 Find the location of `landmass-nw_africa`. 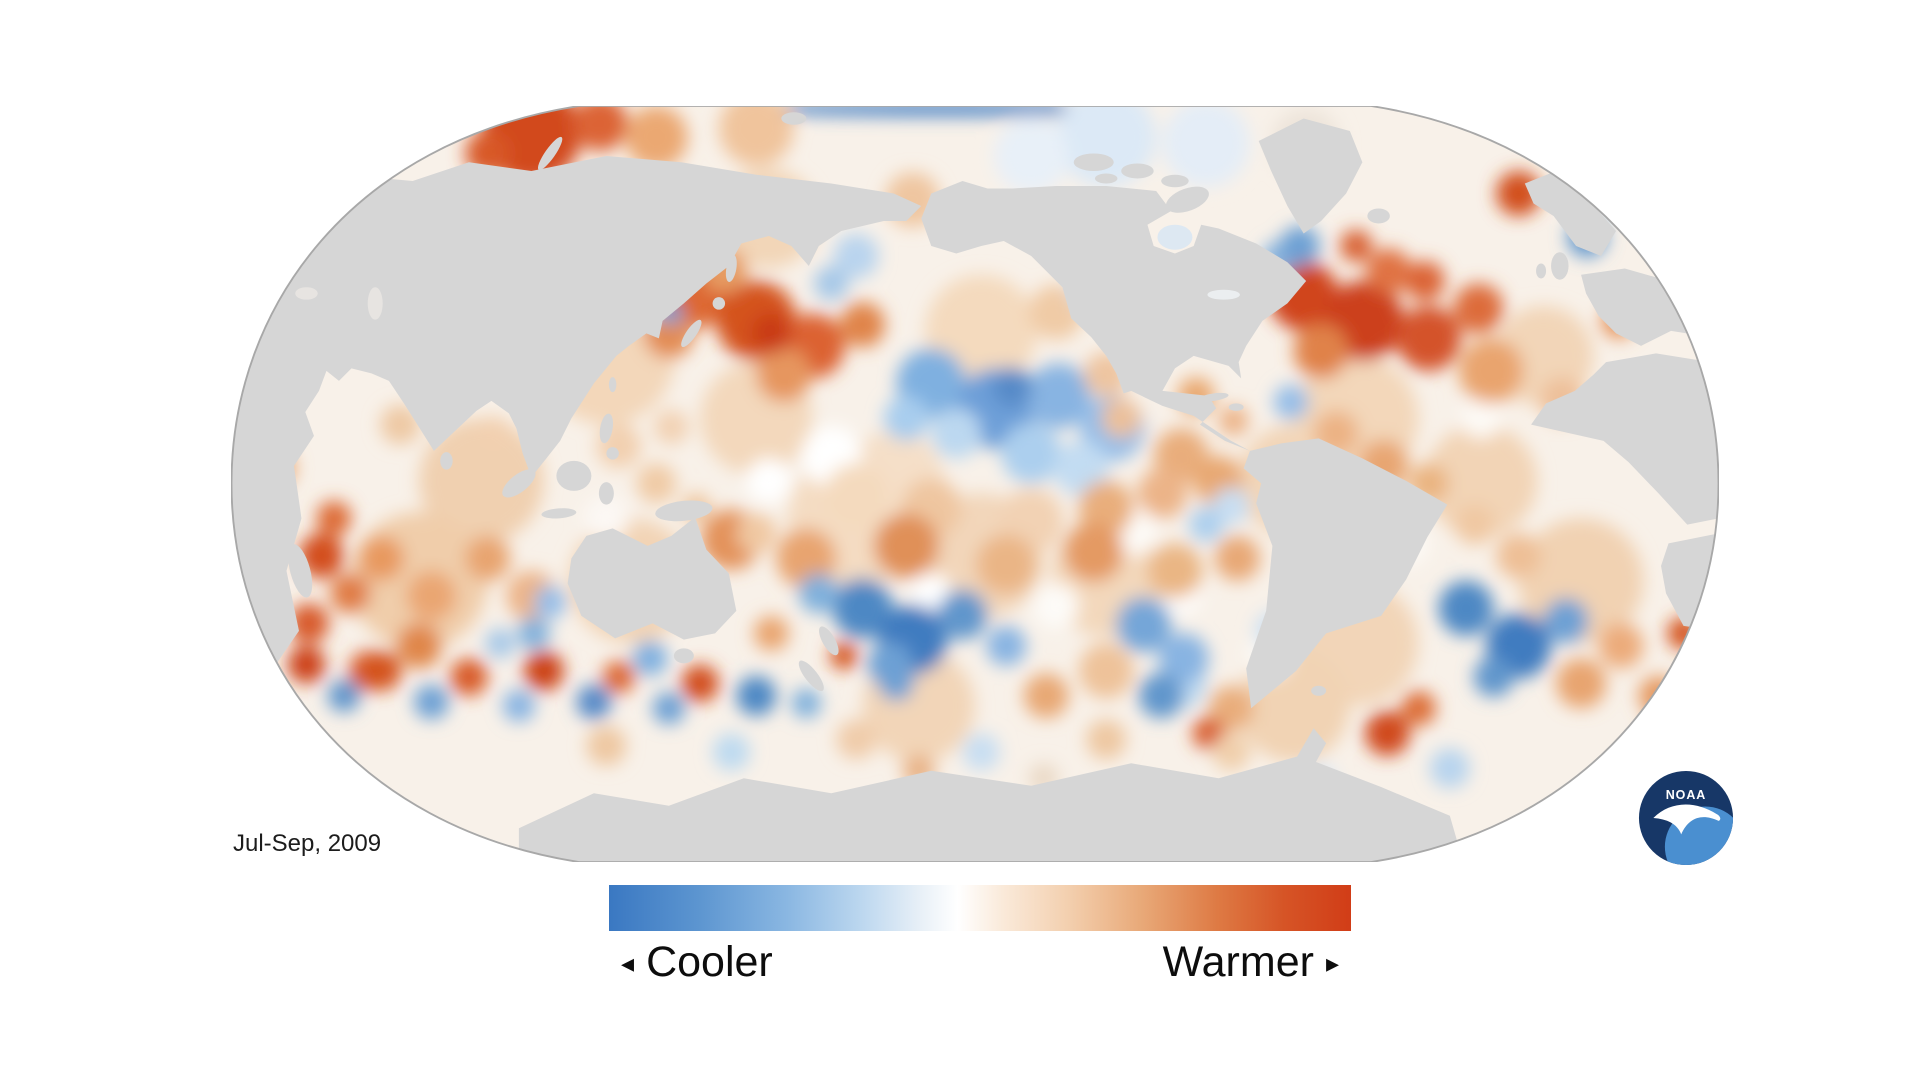

landmass-nw_africa is located at coordinates (1625, 439).